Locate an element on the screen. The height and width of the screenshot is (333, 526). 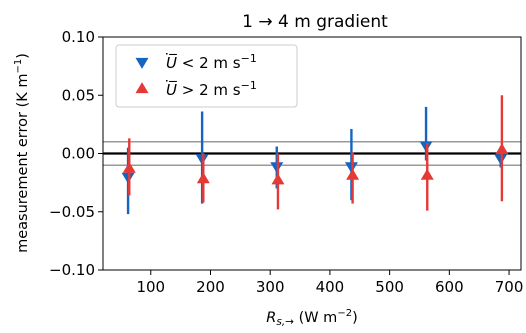
chart-title: 1 → 4 m gradient is located at coordinates (315, 22).